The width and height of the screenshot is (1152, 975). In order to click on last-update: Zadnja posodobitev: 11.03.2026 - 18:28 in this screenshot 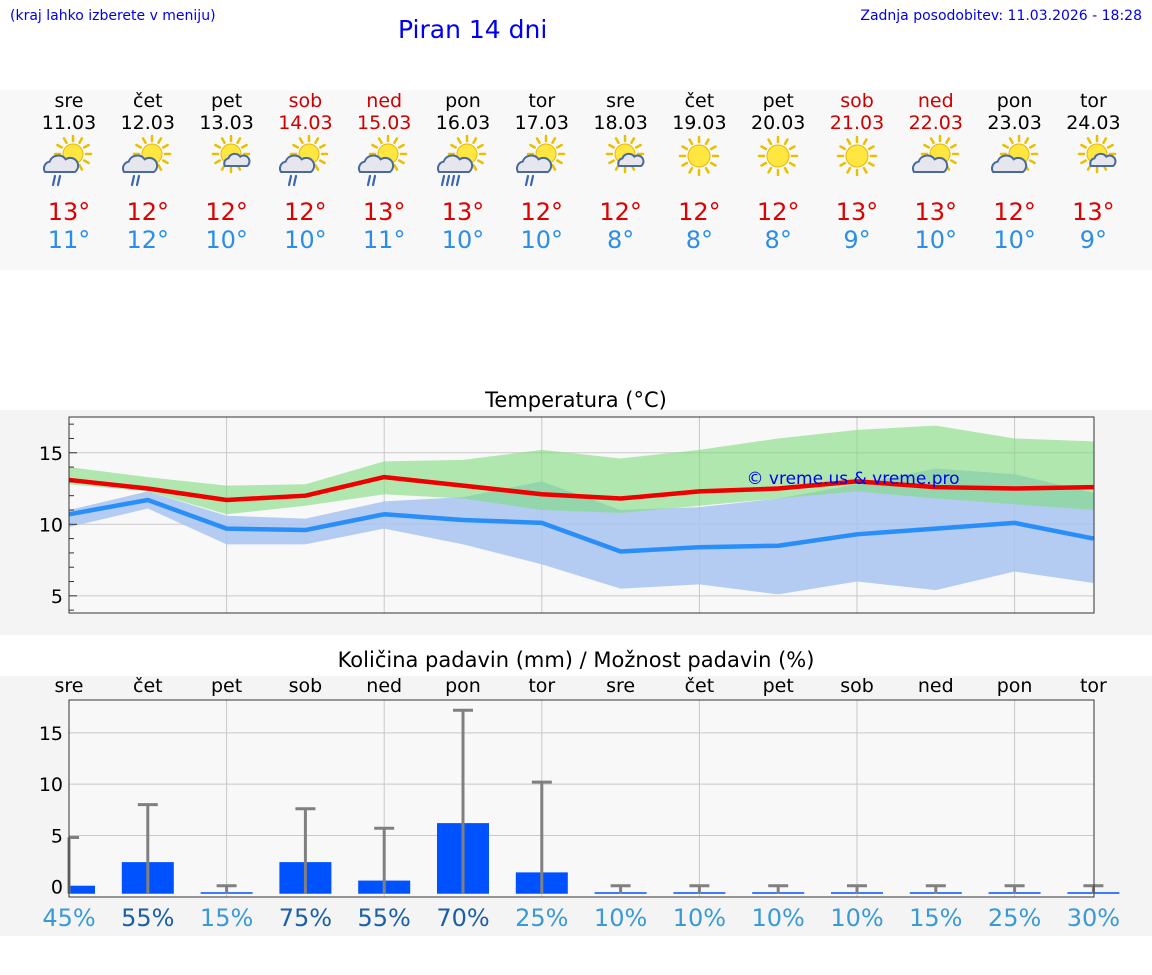, I will do `click(1001, 16)`.